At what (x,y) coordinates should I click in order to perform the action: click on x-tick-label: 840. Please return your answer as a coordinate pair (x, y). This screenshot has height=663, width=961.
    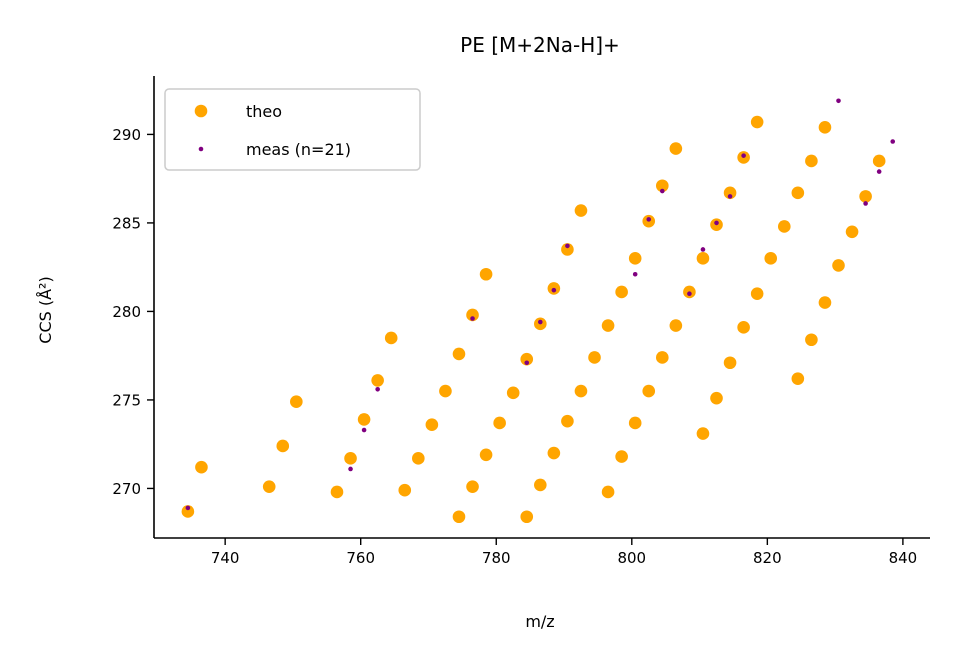
    Looking at the image, I should click on (903, 558).